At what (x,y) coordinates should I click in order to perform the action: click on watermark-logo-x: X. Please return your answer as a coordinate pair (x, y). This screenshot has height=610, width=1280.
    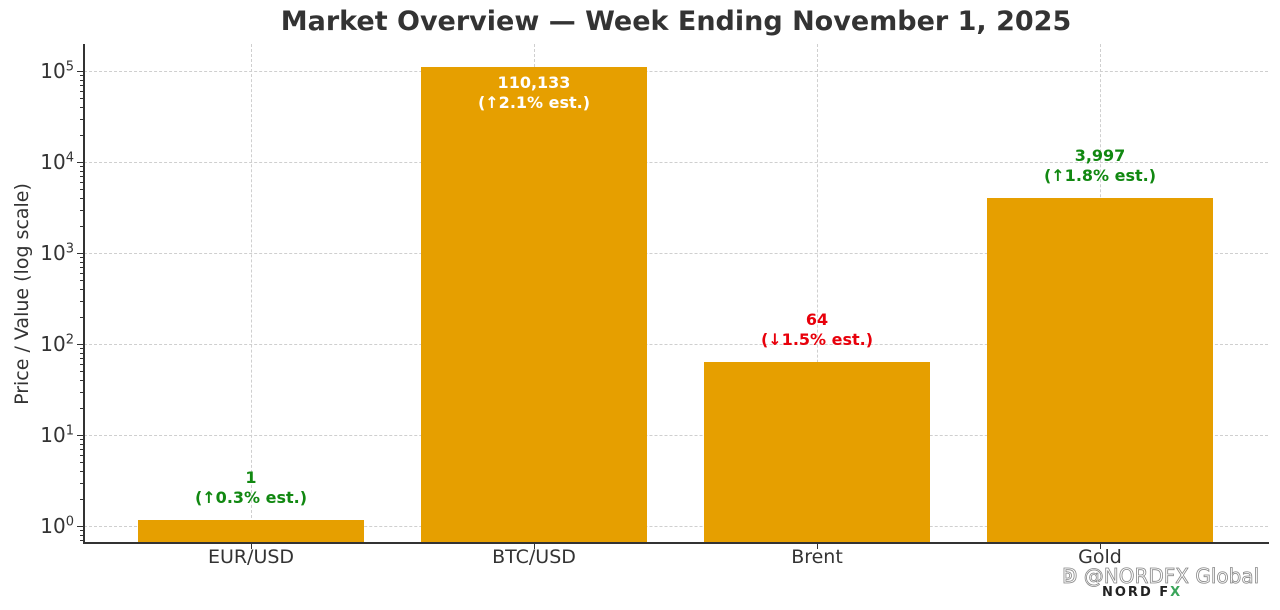
    Looking at the image, I should click on (1176, 592).